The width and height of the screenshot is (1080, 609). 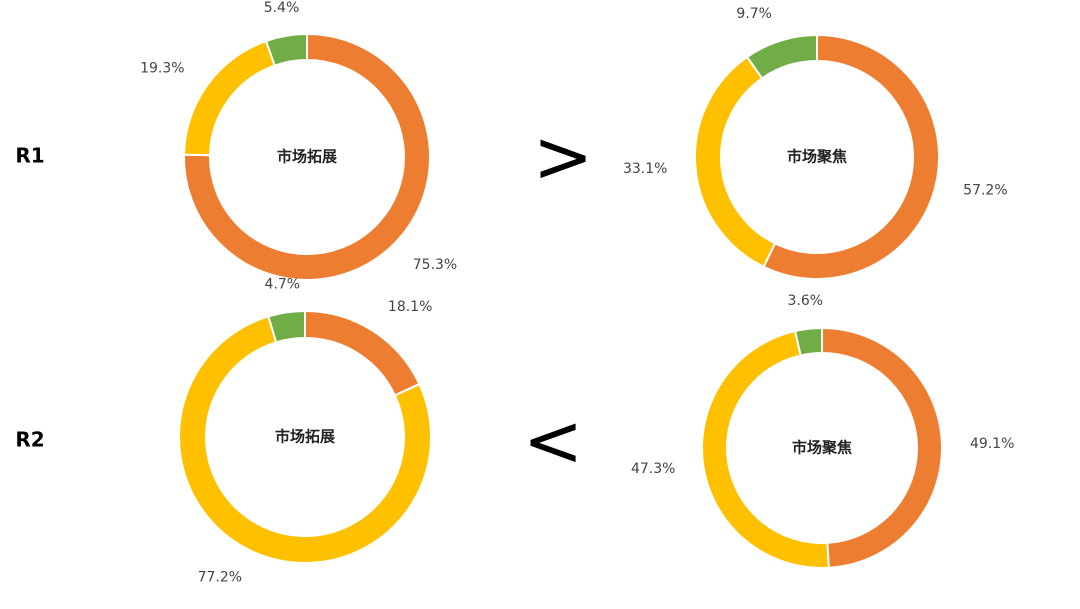 I want to click on row-label: R2, so click(x=29, y=440).